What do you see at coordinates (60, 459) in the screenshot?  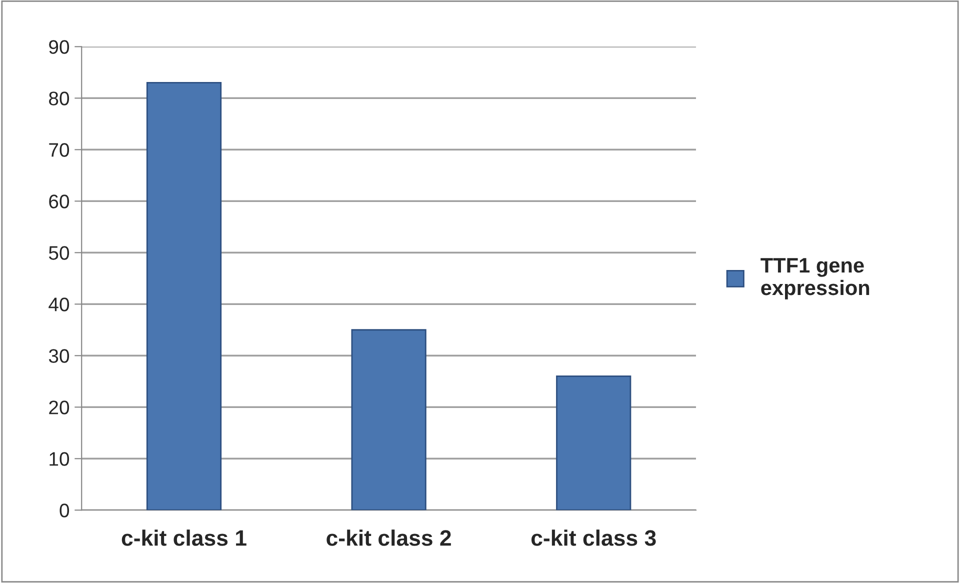 I see `y-tick-label: 10` at bounding box center [60, 459].